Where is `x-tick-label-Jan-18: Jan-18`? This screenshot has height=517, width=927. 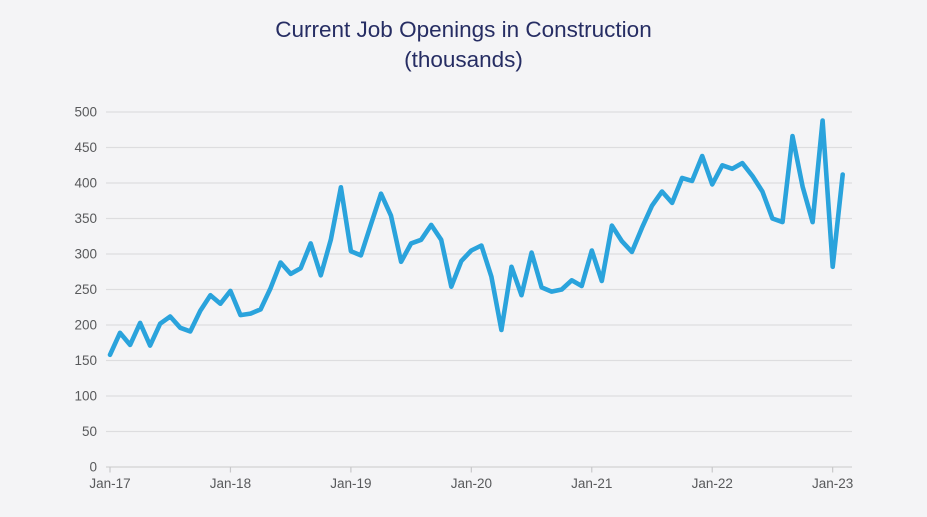
x-tick-label-Jan-18: Jan-18 is located at coordinates (230, 483).